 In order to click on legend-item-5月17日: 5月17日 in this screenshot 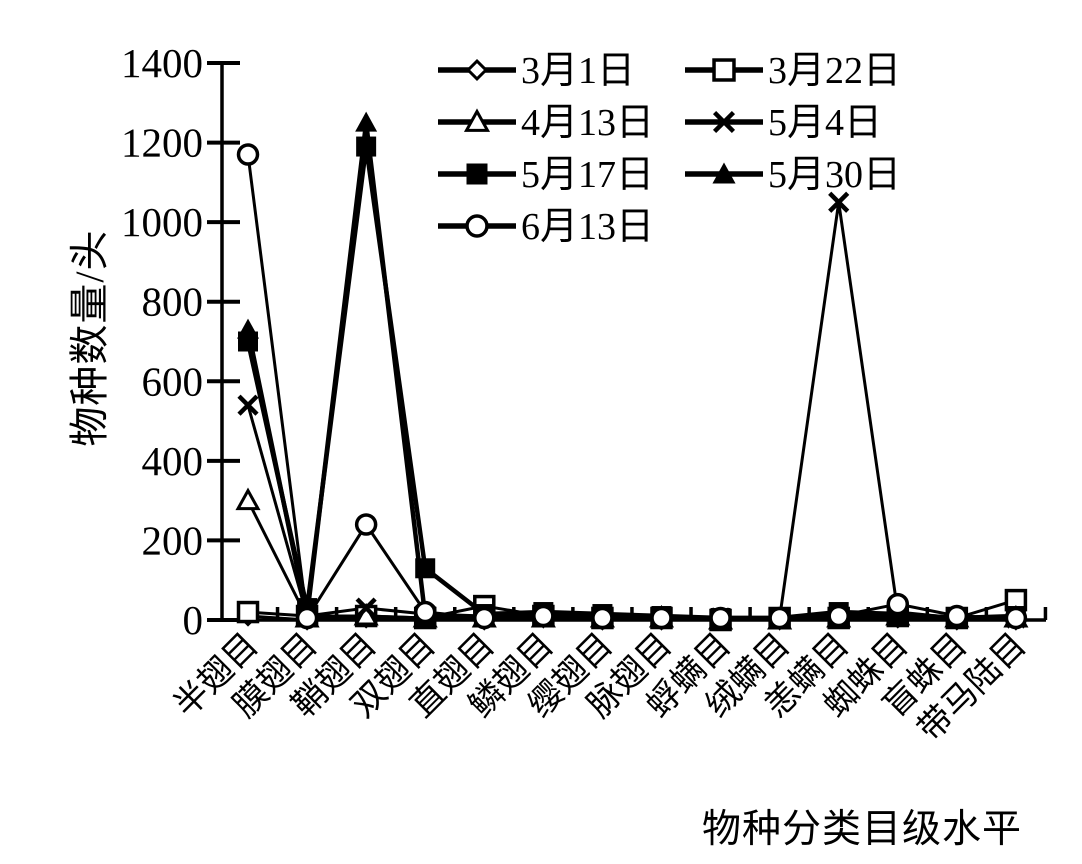, I will do `click(546, 175)`.